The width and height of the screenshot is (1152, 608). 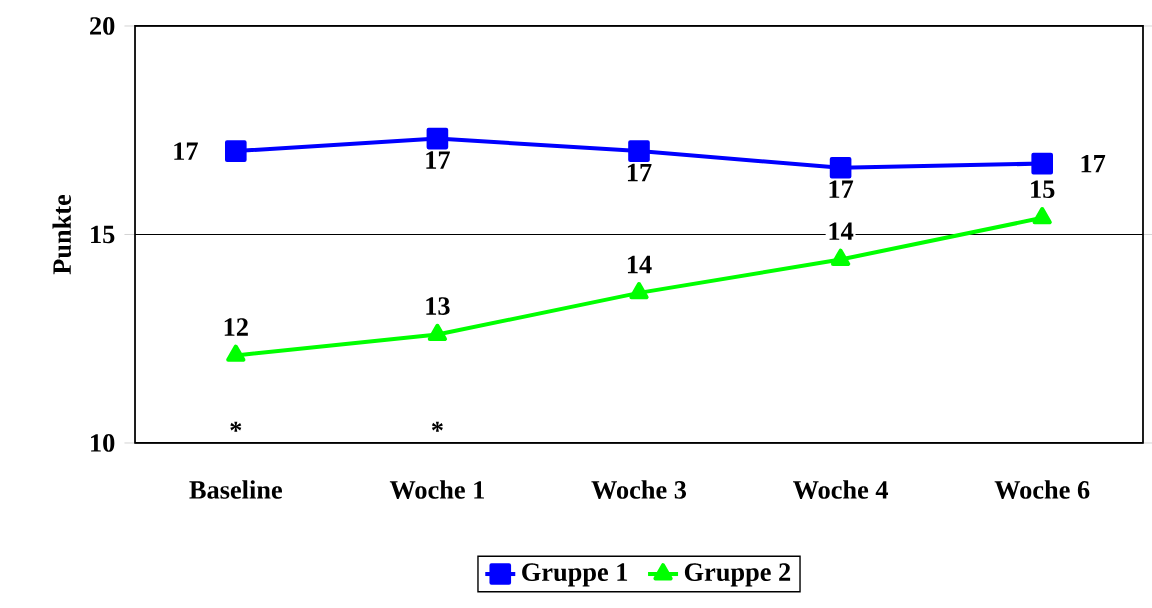 What do you see at coordinates (1042, 489) in the screenshot?
I see `x-tick-label: Woche 6` at bounding box center [1042, 489].